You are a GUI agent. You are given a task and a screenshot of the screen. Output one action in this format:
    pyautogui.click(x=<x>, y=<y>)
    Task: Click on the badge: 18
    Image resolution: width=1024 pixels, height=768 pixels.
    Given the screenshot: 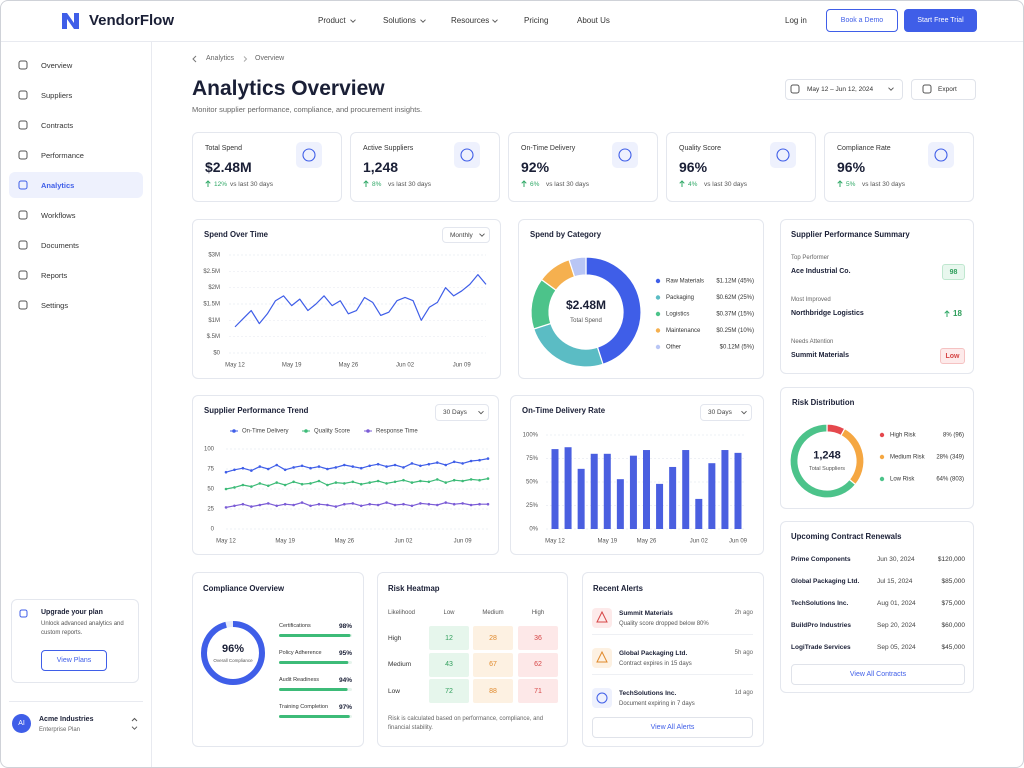 What is the action you would take?
    pyautogui.click(x=957, y=313)
    